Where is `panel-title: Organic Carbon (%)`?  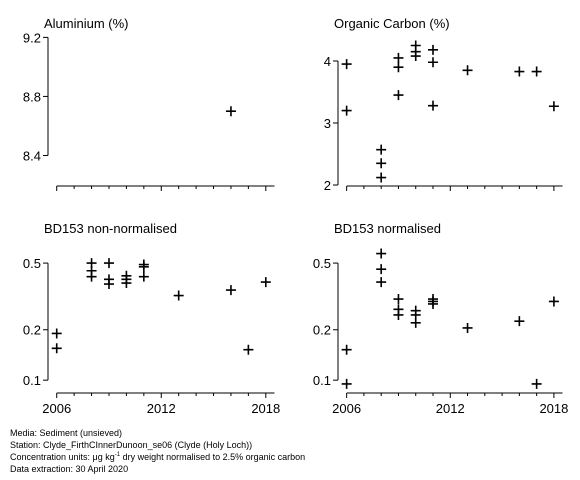 panel-title: Organic Carbon (%) is located at coordinates (392, 23).